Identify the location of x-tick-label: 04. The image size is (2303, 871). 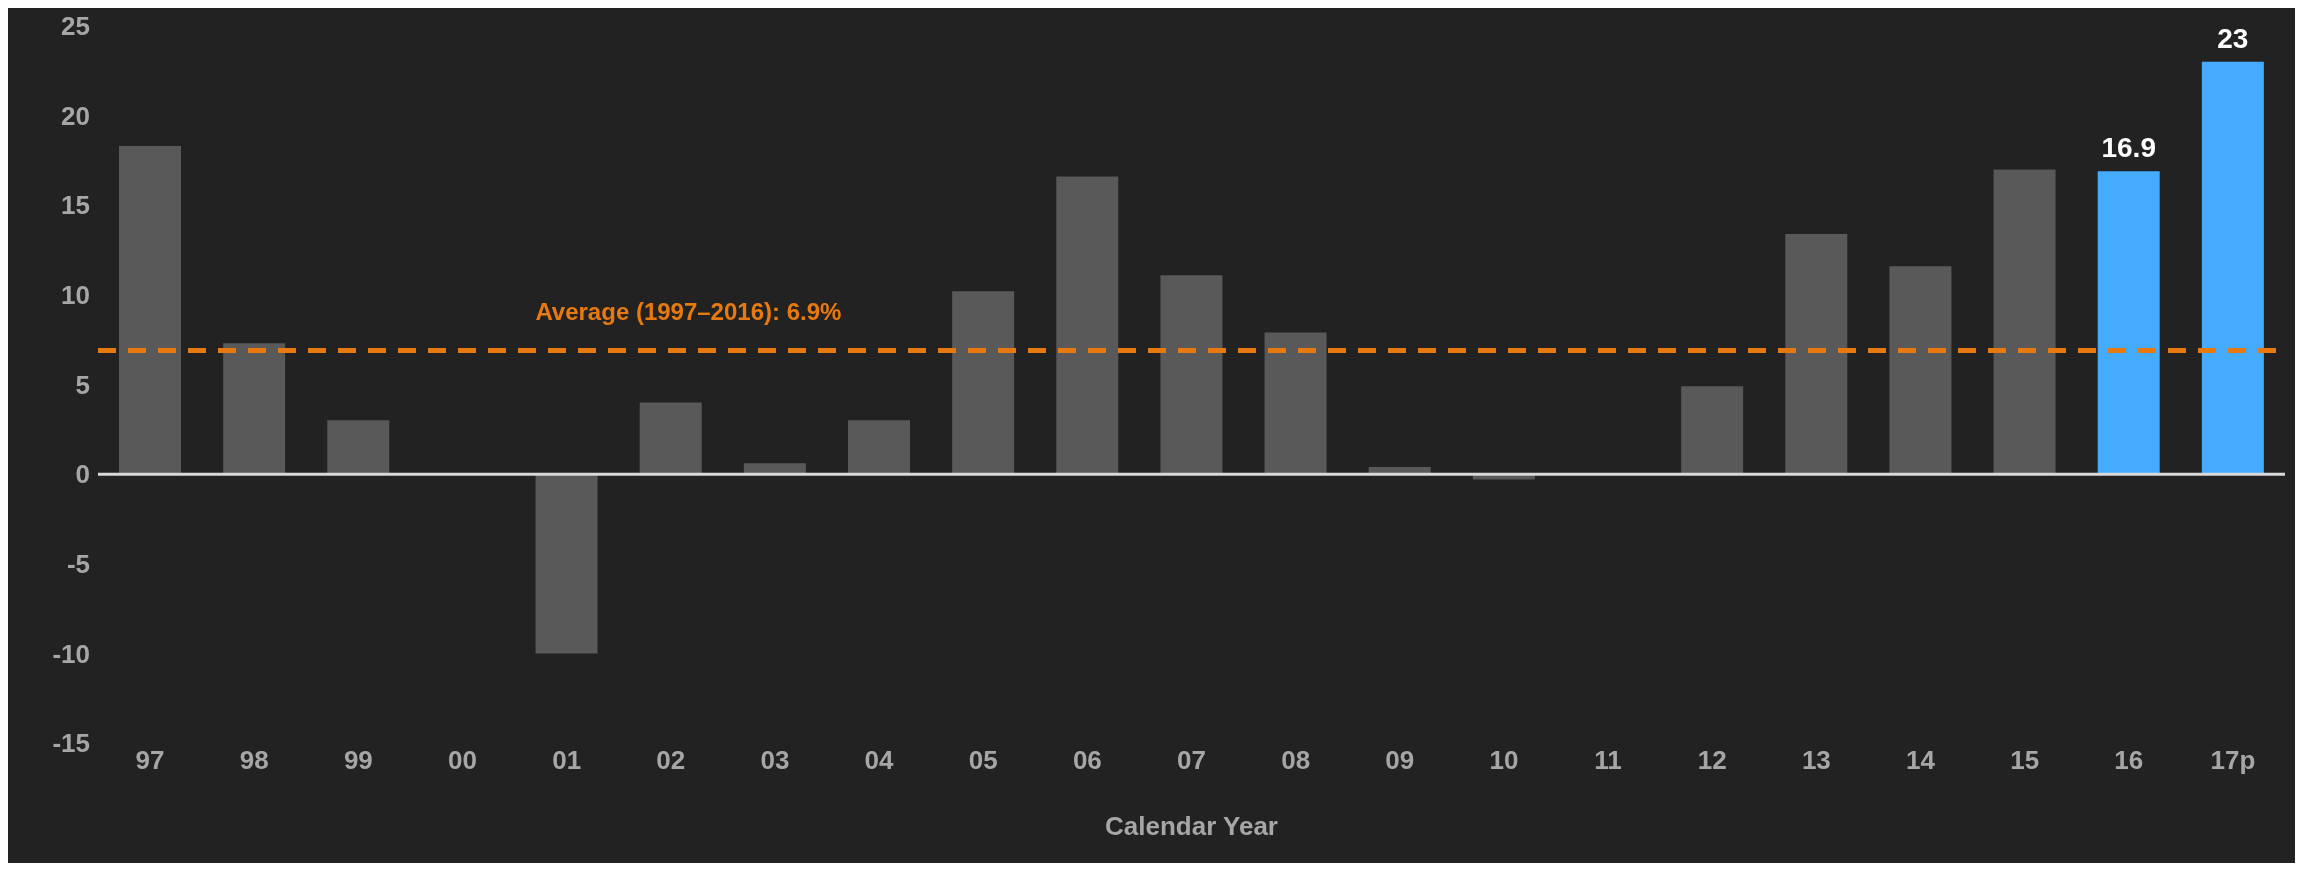
(879, 760).